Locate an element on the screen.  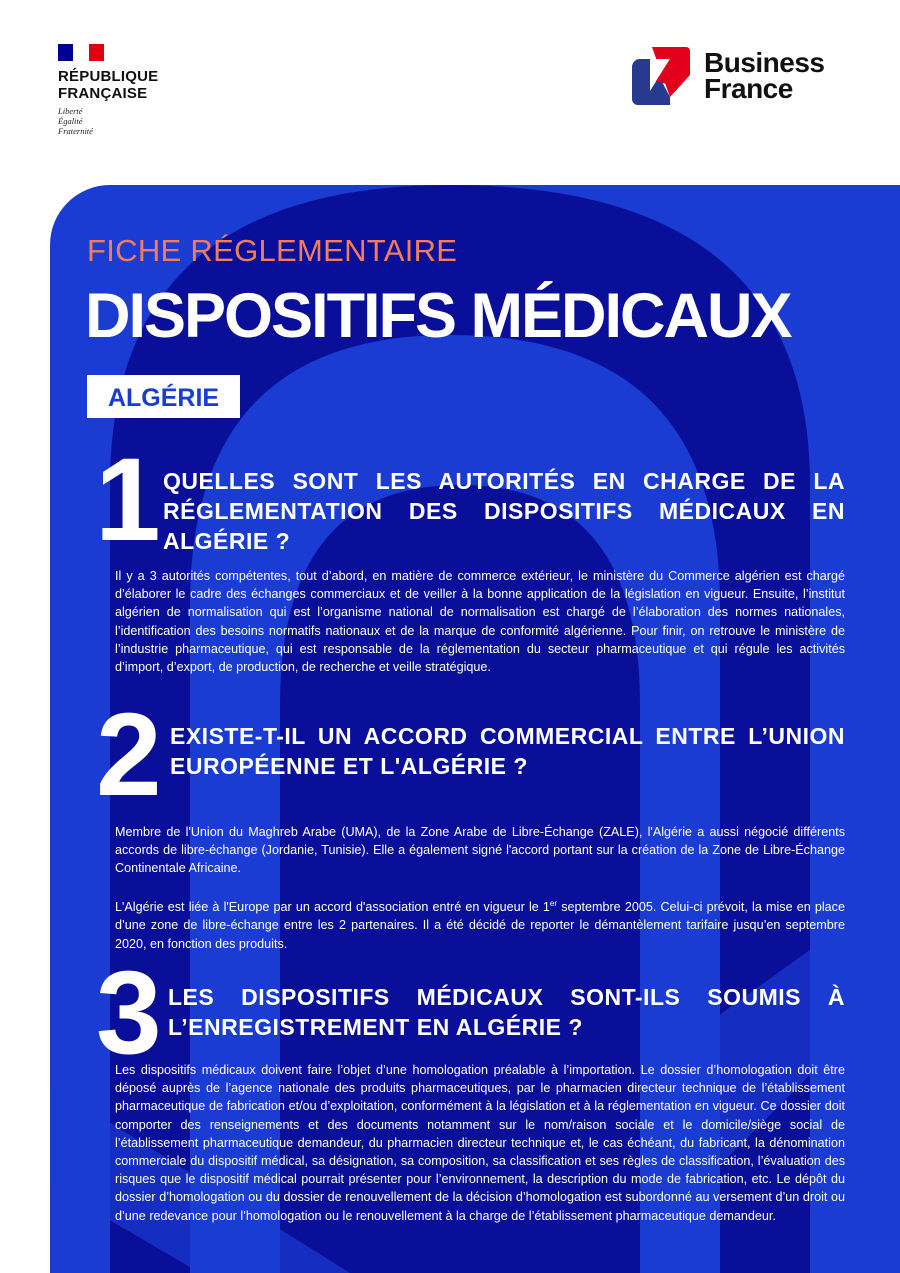
republique-name: RÉPUBLIQUE FRANÇAISE is located at coordinates (108, 85).